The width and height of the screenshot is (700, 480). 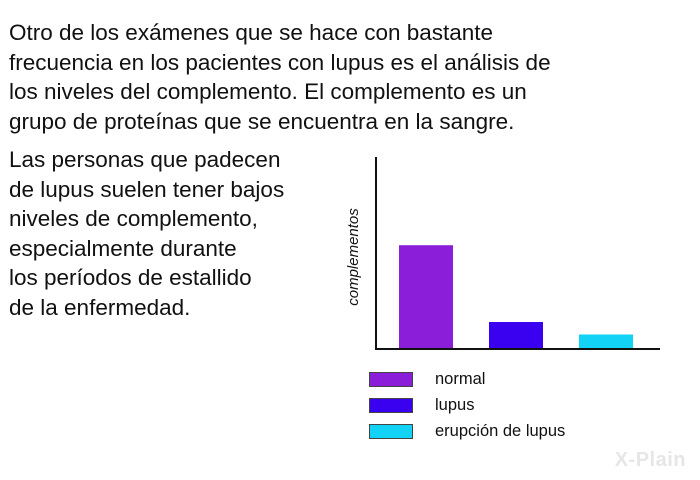 I want to click on side-line: de lupus suelen tener bajos, so click(x=147, y=189).